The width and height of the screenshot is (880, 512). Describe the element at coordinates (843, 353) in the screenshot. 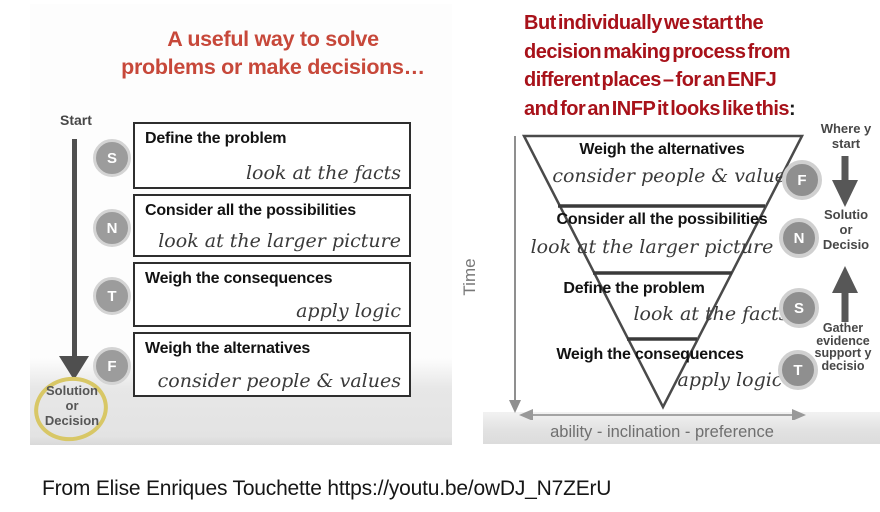

I see `edge-line: support y` at that location.